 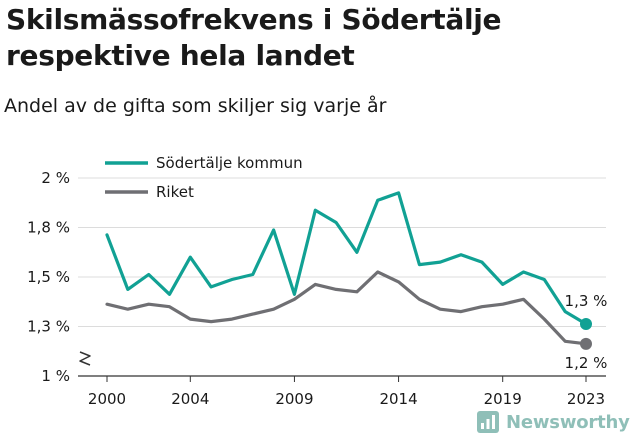 What do you see at coordinates (48, 327) in the screenshot?
I see `y-tick-label: 1,3 %` at bounding box center [48, 327].